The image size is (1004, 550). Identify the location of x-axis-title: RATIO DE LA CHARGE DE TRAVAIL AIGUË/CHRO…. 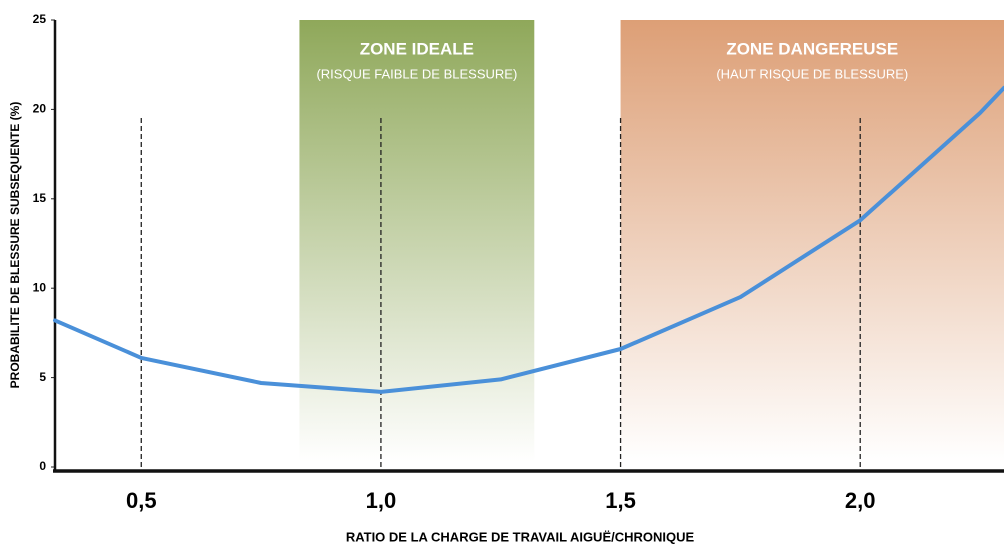
(520, 536).